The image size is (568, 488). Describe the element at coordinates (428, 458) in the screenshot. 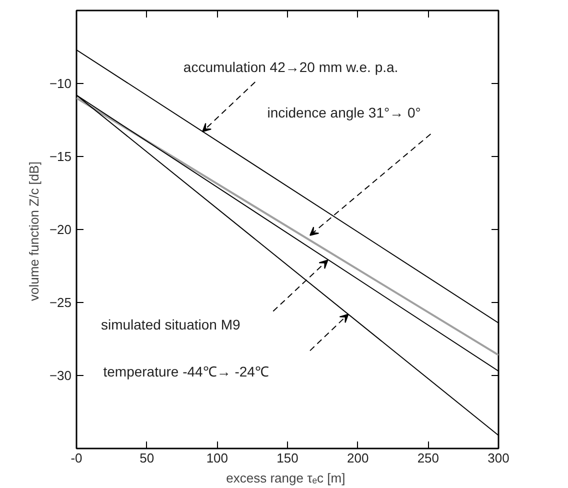

I see `x-tick-label: 250` at that location.